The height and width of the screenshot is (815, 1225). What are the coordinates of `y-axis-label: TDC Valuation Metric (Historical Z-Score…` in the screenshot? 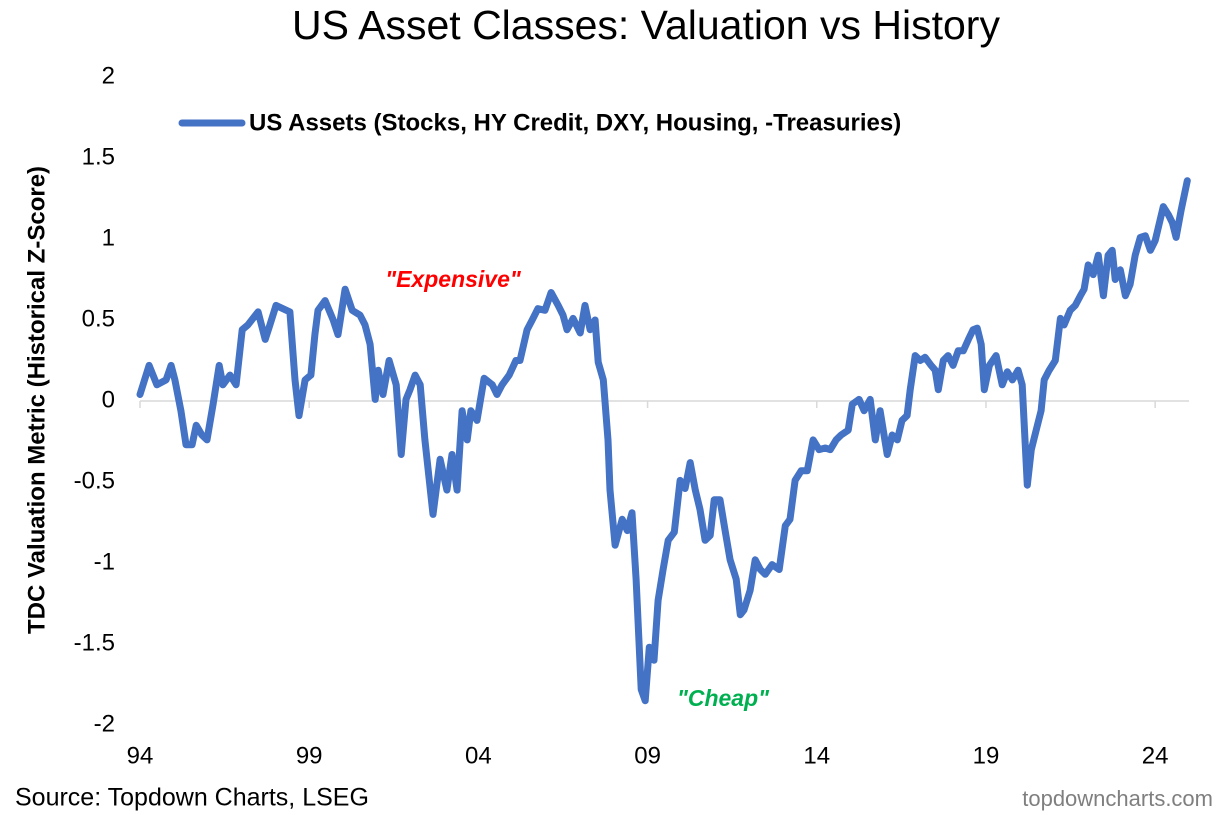 It's located at (36, 400).